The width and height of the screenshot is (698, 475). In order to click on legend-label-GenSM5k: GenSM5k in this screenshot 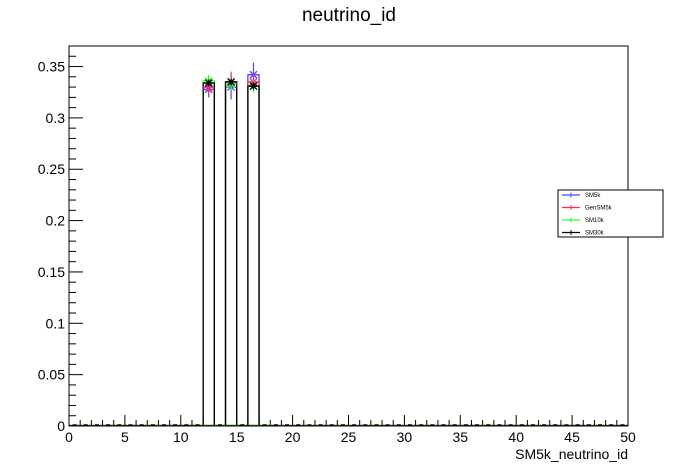, I will do `click(599, 209)`.